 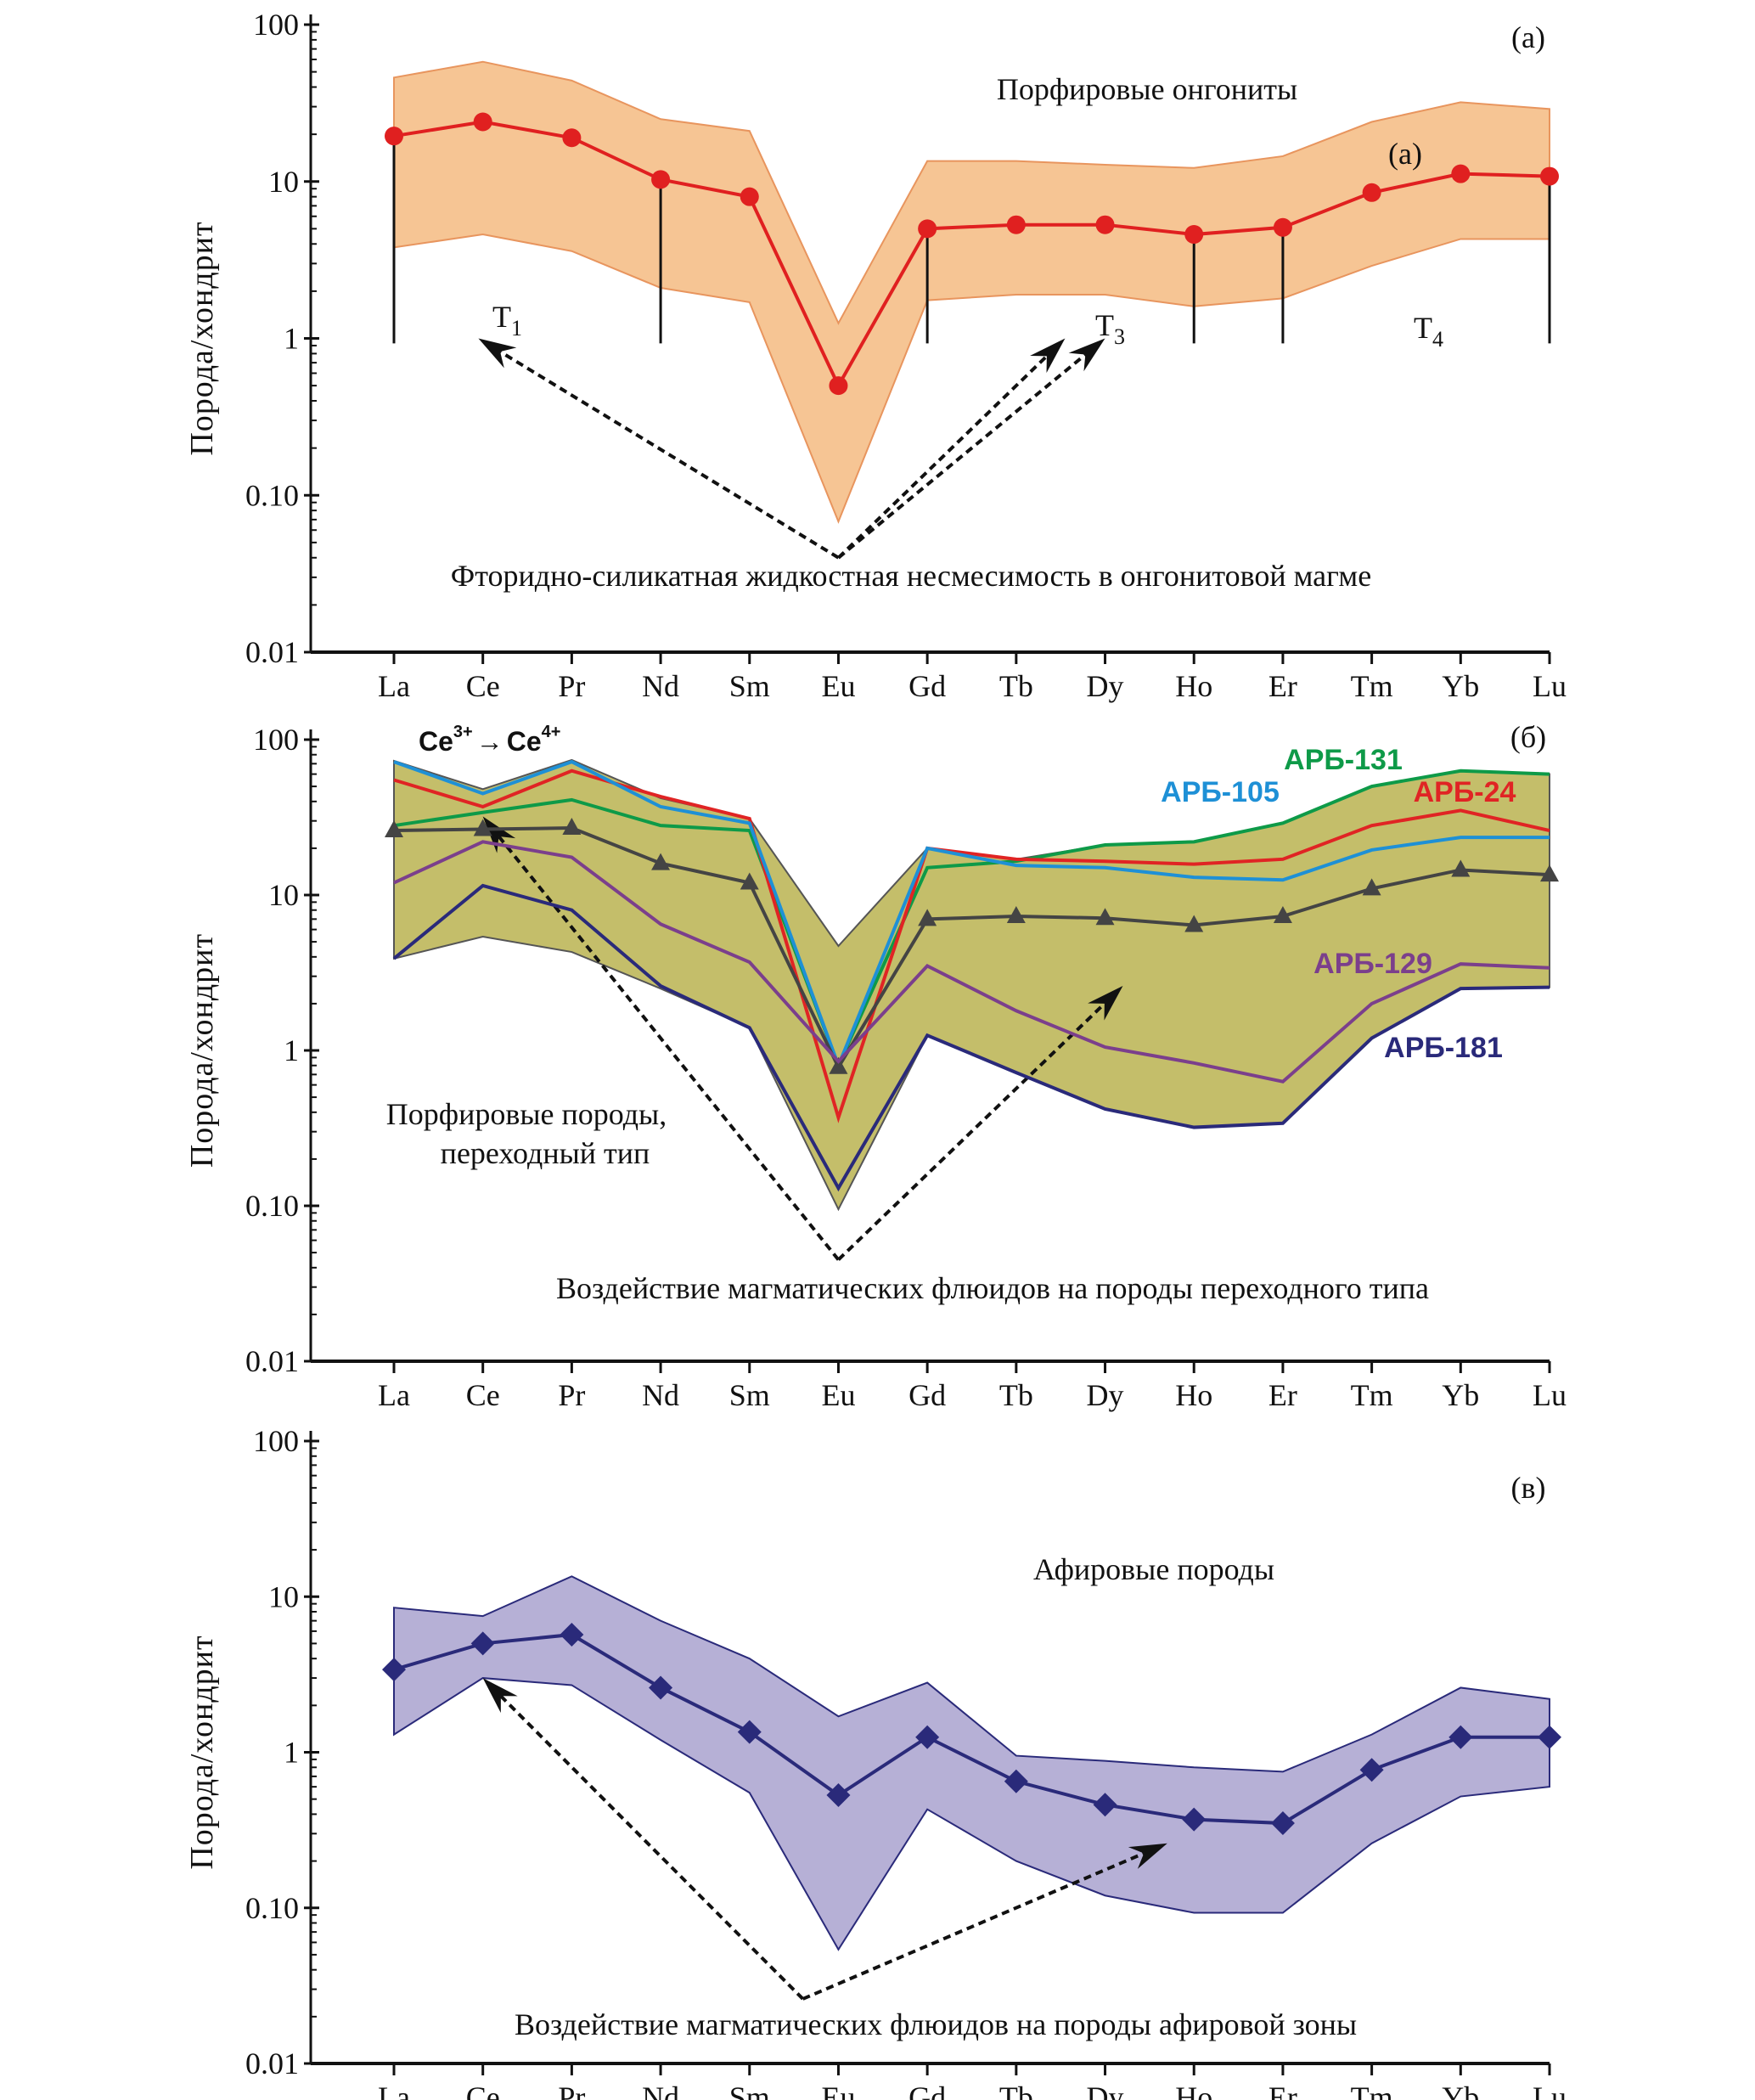 I want to click on series-label-arb-105: АРБ-105, so click(x=1221, y=792).